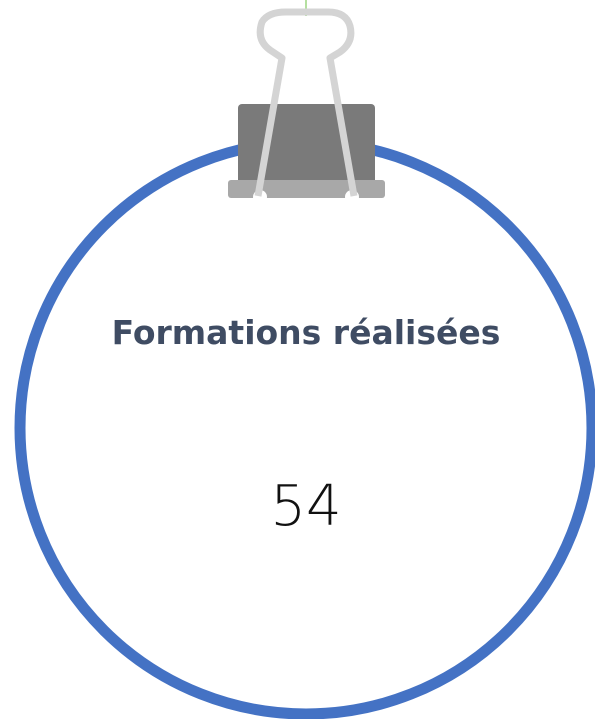 The width and height of the screenshot is (595, 719). I want to click on clip-base, so click(306, 189).